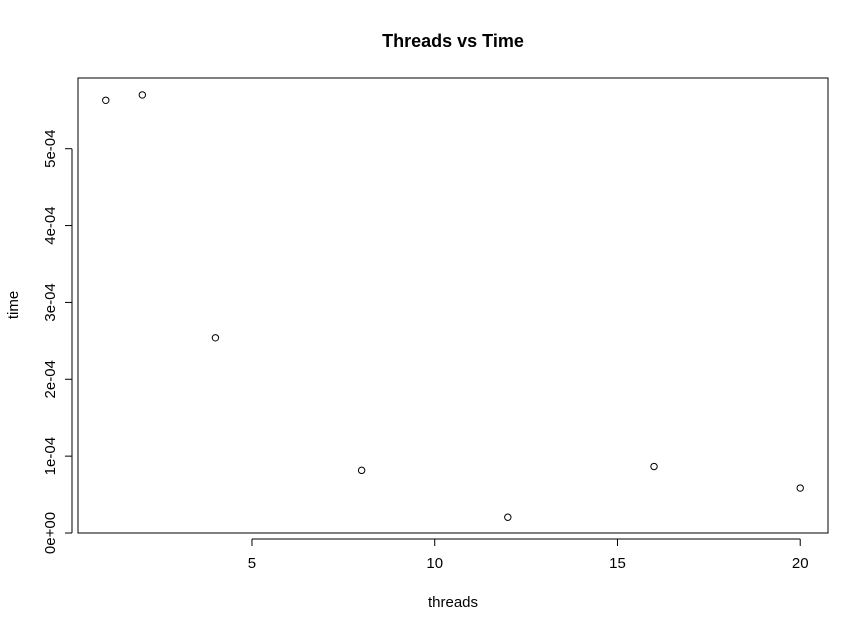 This screenshot has width=868, height=631. Describe the element at coordinates (50, 456) in the screenshot. I see `y-tick-label: 1e-04` at that location.